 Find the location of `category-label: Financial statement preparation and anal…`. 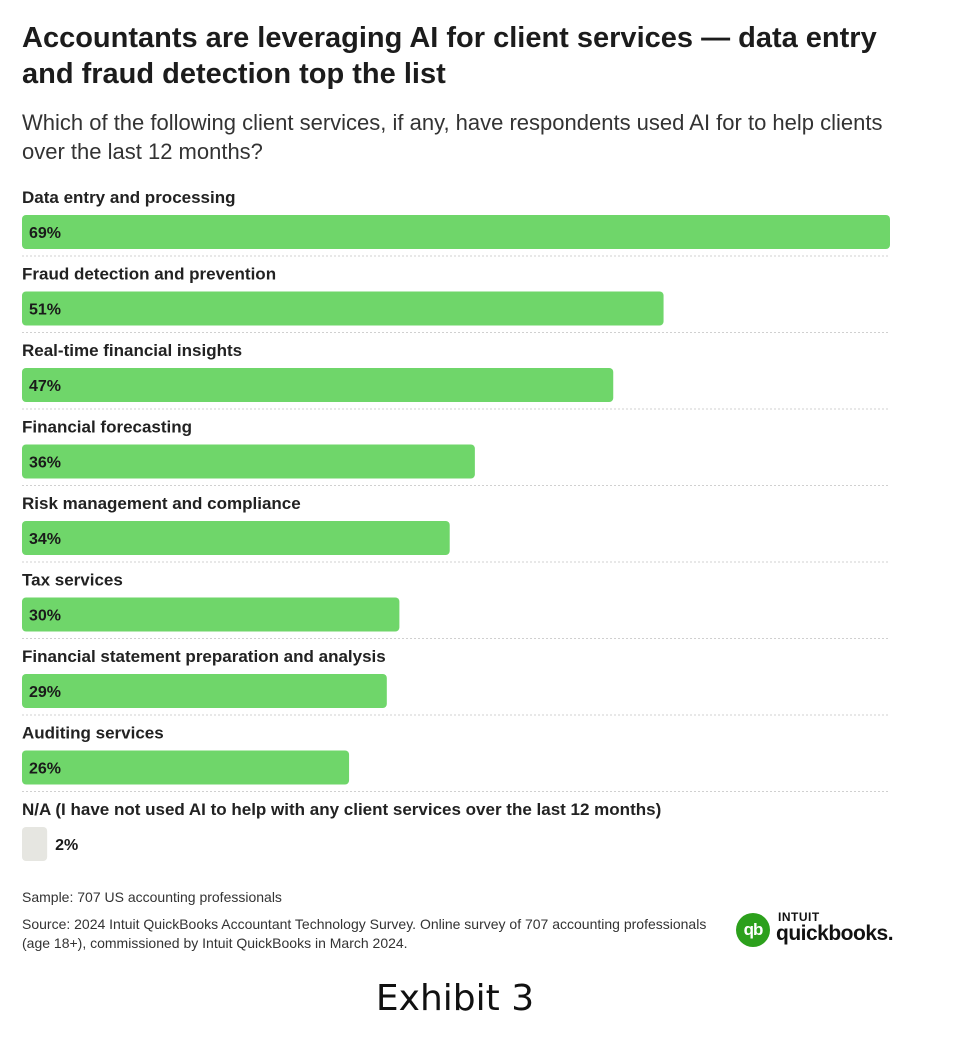

category-label: Financial statement preparation and anal… is located at coordinates (204, 656).